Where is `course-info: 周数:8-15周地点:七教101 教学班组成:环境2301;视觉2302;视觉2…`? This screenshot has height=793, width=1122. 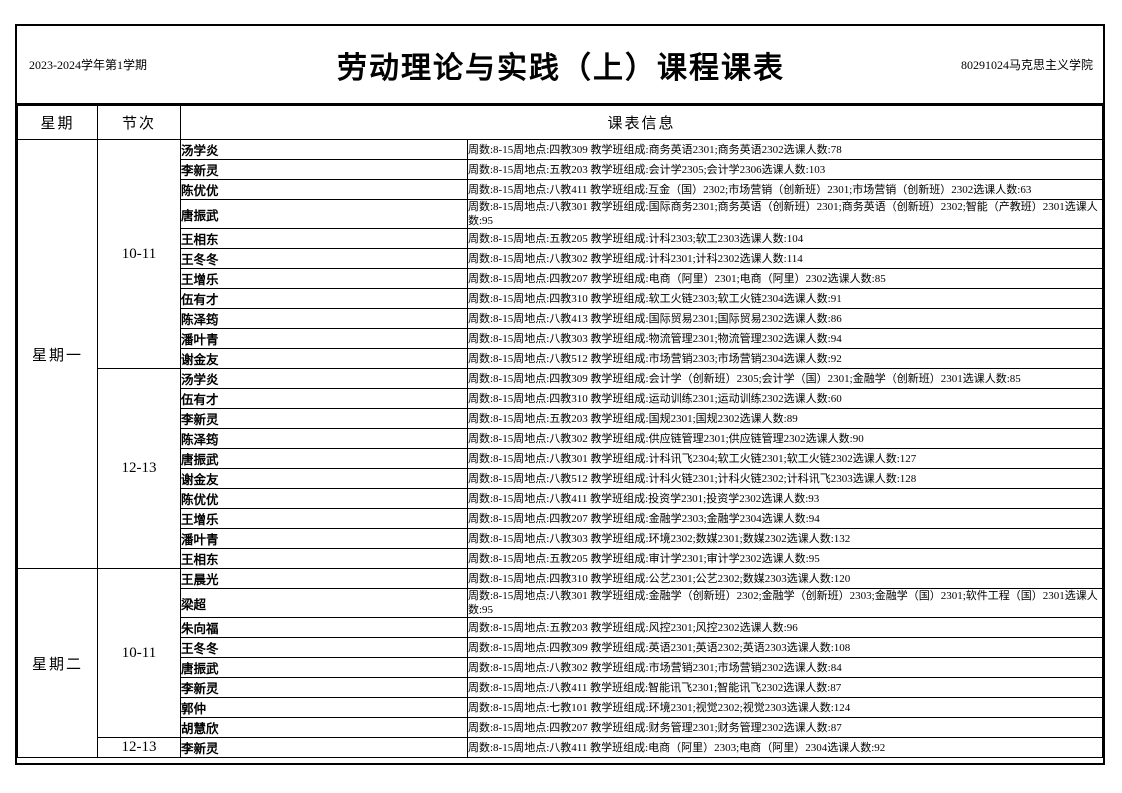
course-info: 周数:8-15周地点:七教101 教学班组成:环境2301;视觉2302;视觉2… is located at coordinates (785, 707).